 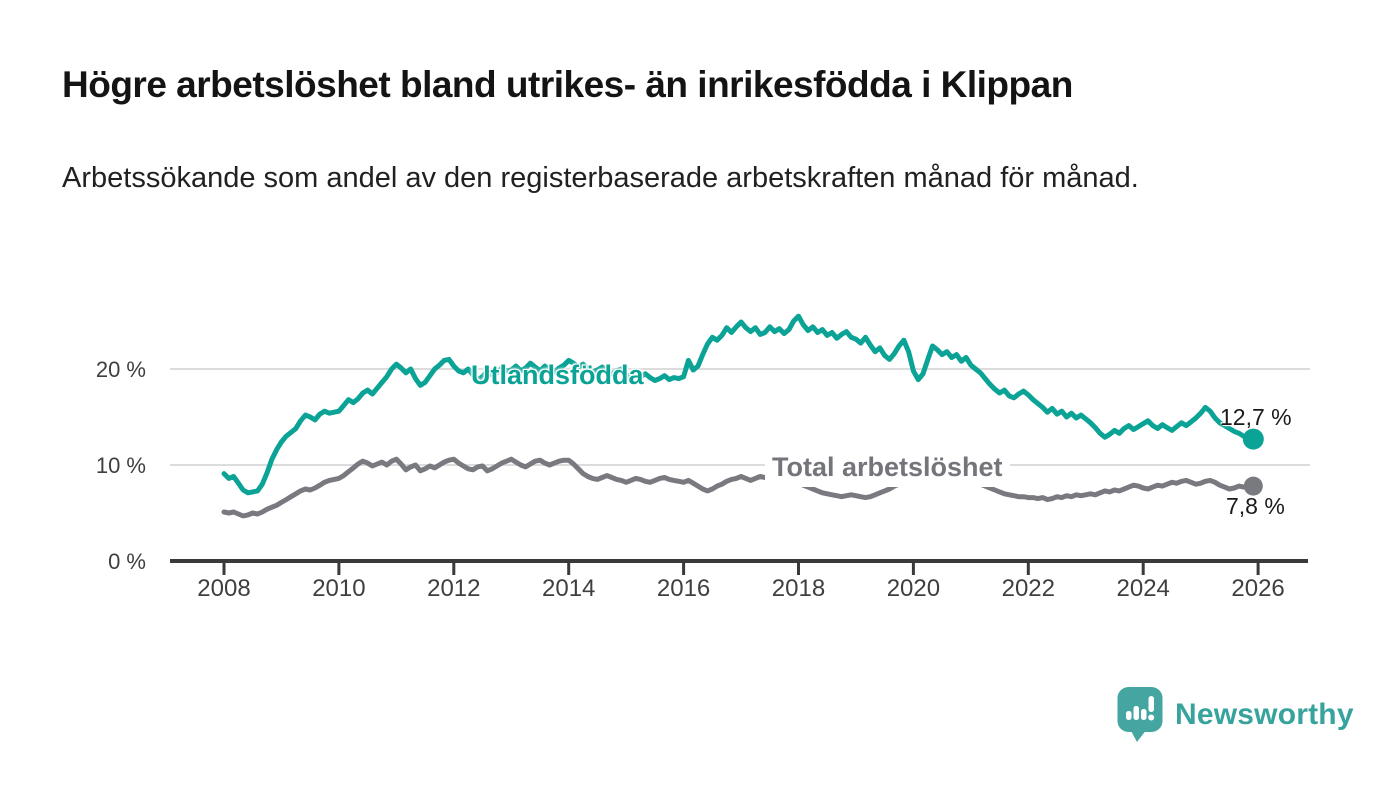 I want to click on newsworthy-logo-text: Newsworthy, so click(x=1264, y=714).